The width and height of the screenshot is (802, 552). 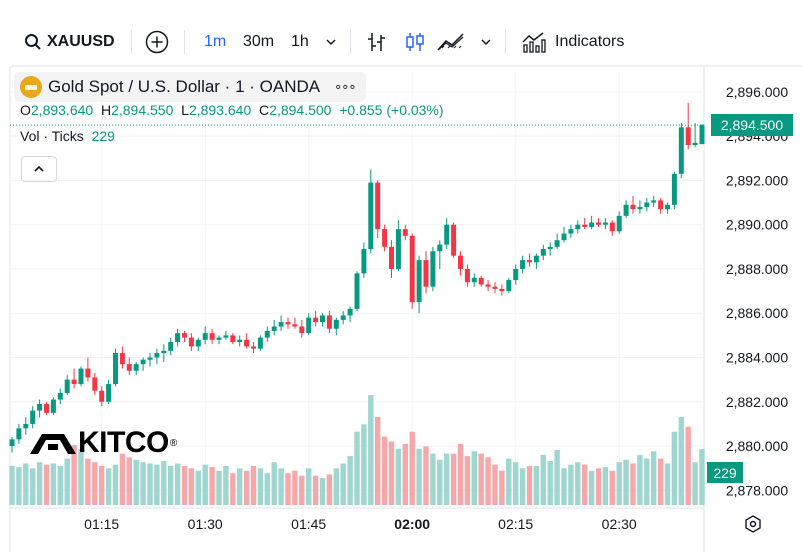 I want to click on settings-hex-icon, so click(x=753, y=524).